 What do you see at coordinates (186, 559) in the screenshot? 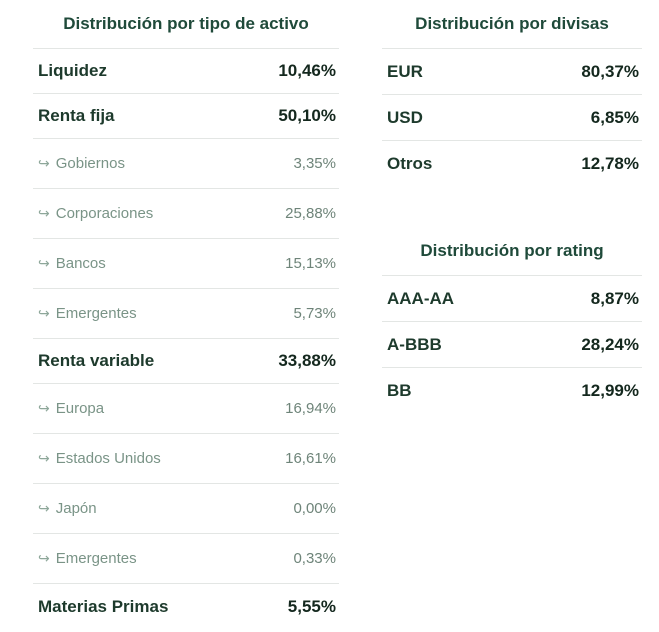
I see `asset-row-emergentes-rv: ↪ Emergentes 0,33%` at bounding box center [186, 559].